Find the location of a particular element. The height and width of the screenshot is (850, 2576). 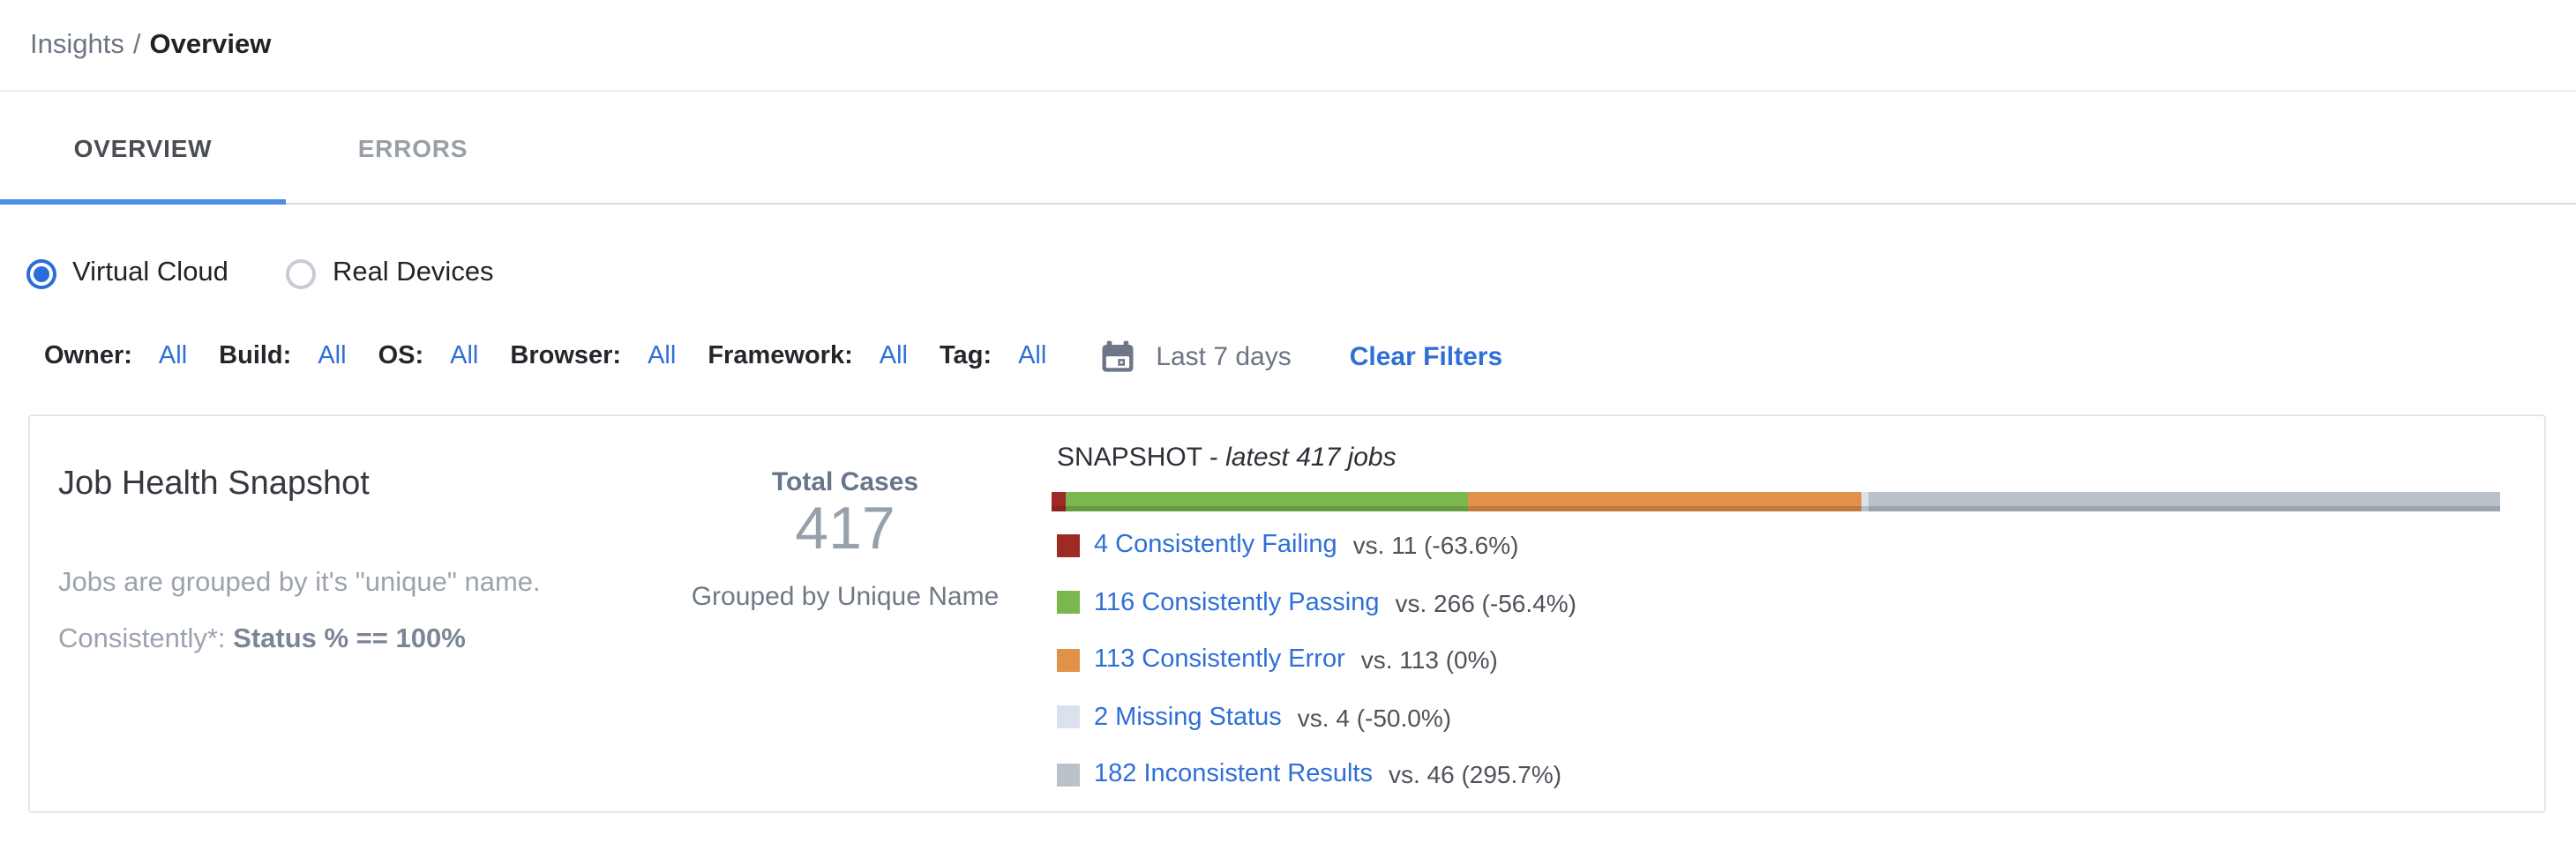

bar-segment-consistently-error is located at coordinates (1665, 501).